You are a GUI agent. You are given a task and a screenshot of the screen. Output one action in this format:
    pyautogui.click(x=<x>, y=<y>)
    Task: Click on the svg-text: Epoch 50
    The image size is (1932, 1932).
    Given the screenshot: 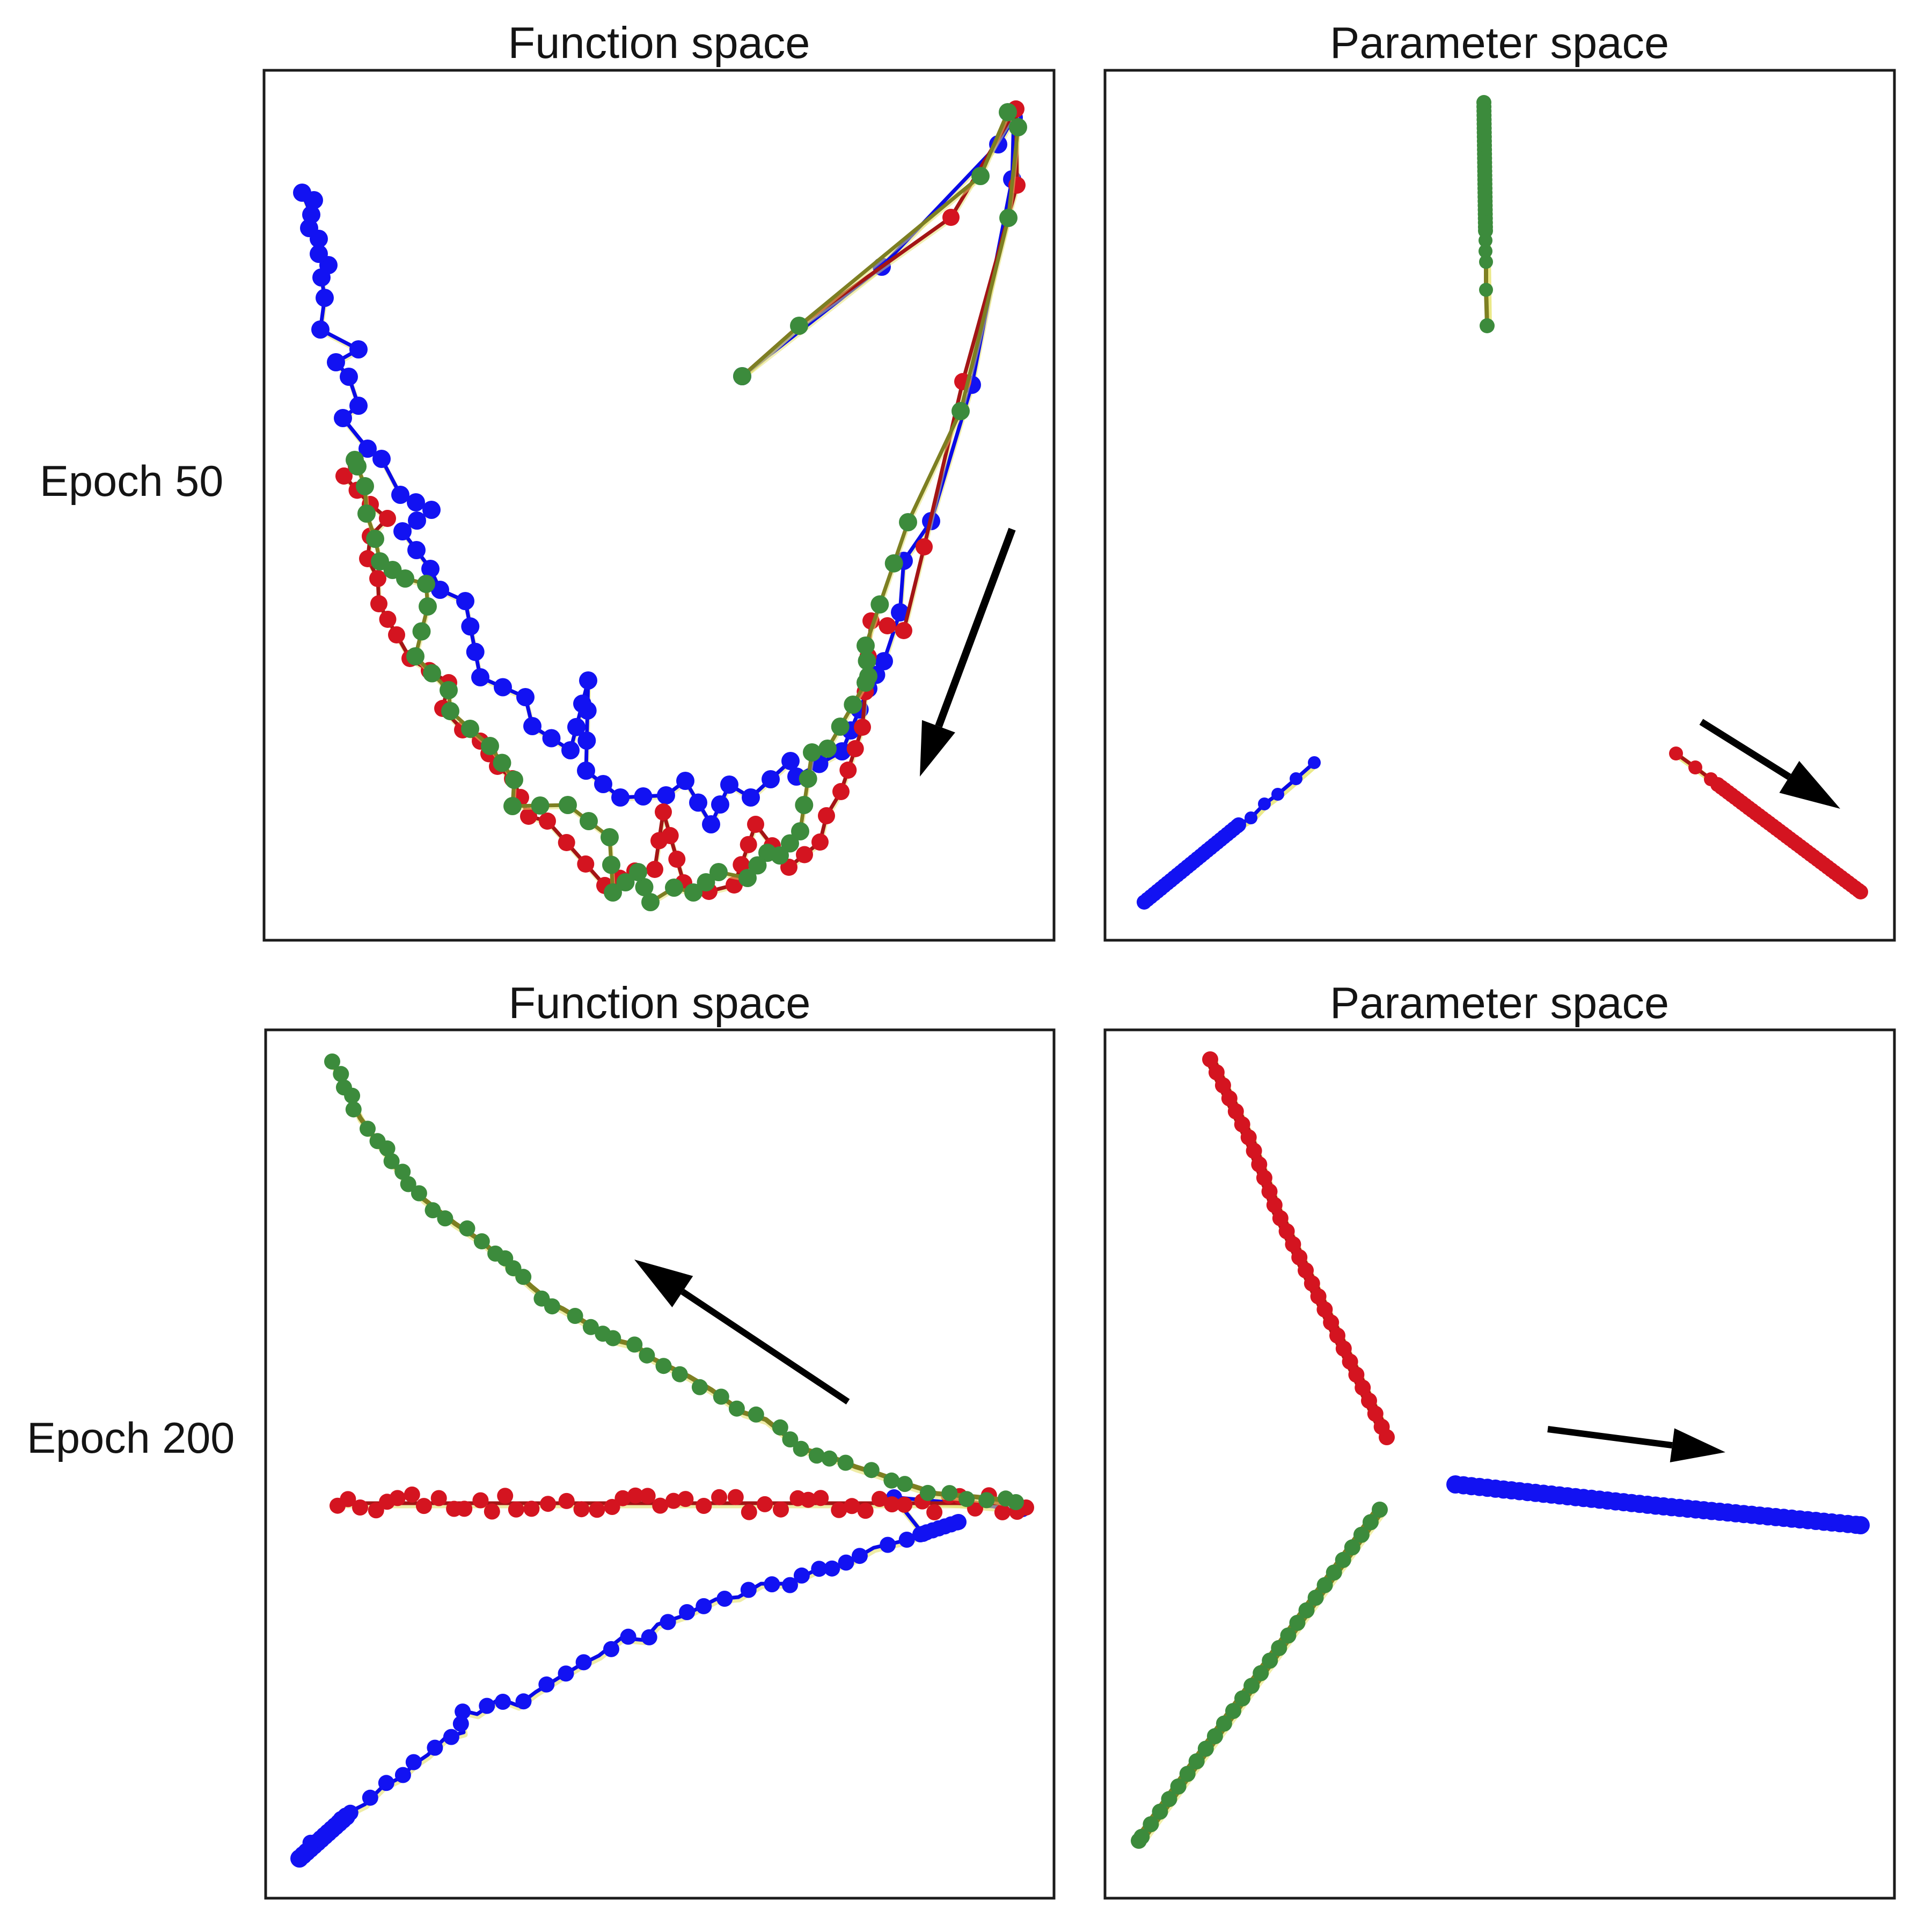 What is the action you would take?
    pyautogui.click(x=131, y=481)
    